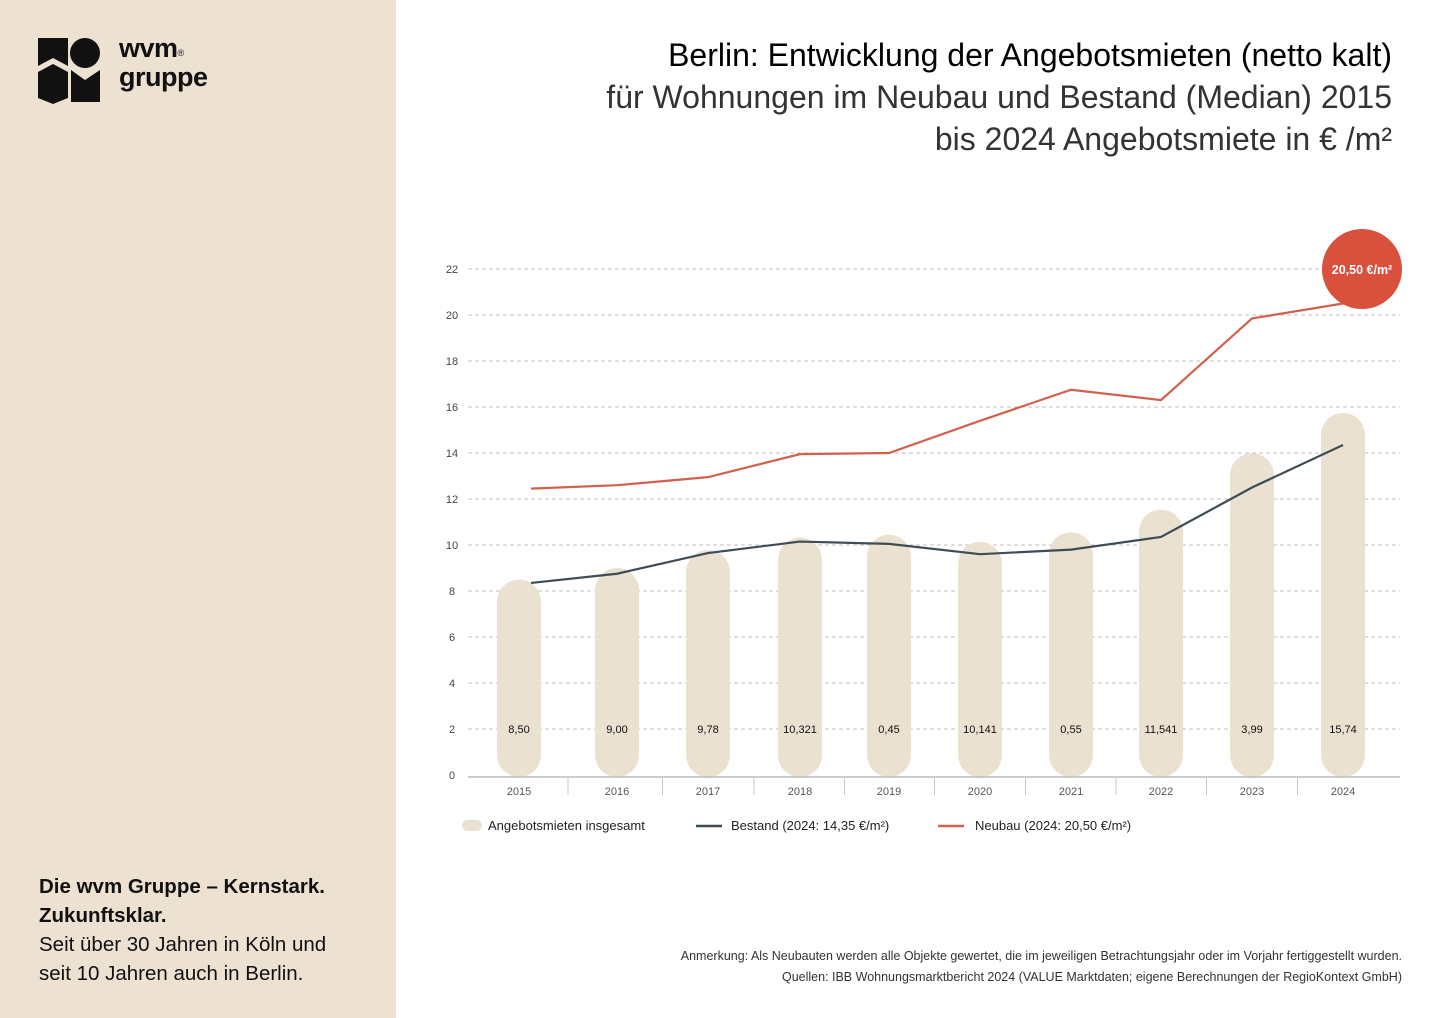 Image resolution: width=1440 pixels, height=1018 pixels. Describe the element at coordinates (980, 792) in the screenshot. I see `x-tick-label: 2020` at that location.